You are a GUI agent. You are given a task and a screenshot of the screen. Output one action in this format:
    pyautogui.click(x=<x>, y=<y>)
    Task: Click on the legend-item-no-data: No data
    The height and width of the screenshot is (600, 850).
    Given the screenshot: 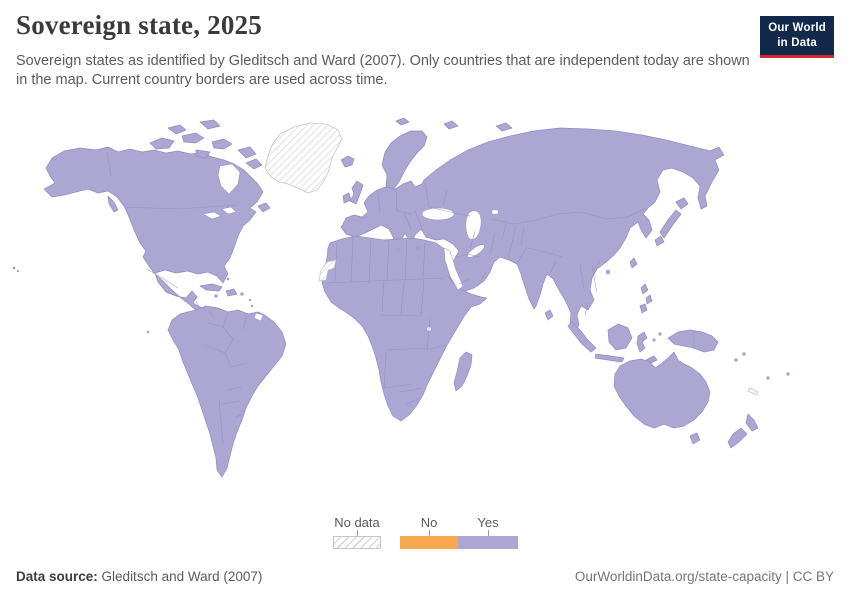 What is the action you would take?
    pyautogui.click(x=357, y=532)
    